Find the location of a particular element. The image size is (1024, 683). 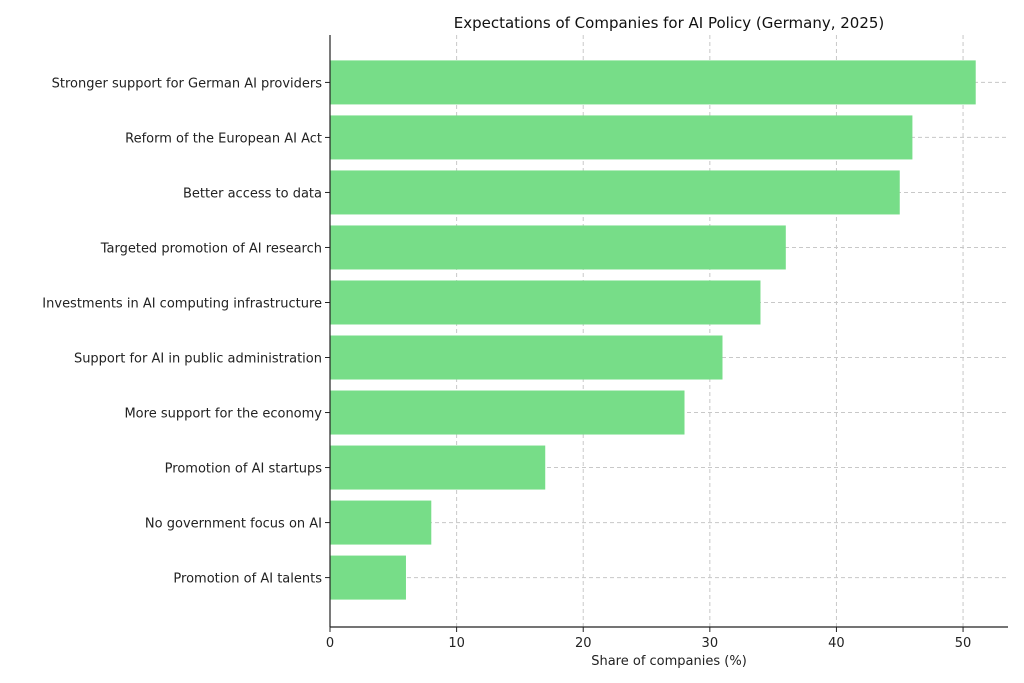

x-tick-label: 0 is located at coordinates (330, 643).